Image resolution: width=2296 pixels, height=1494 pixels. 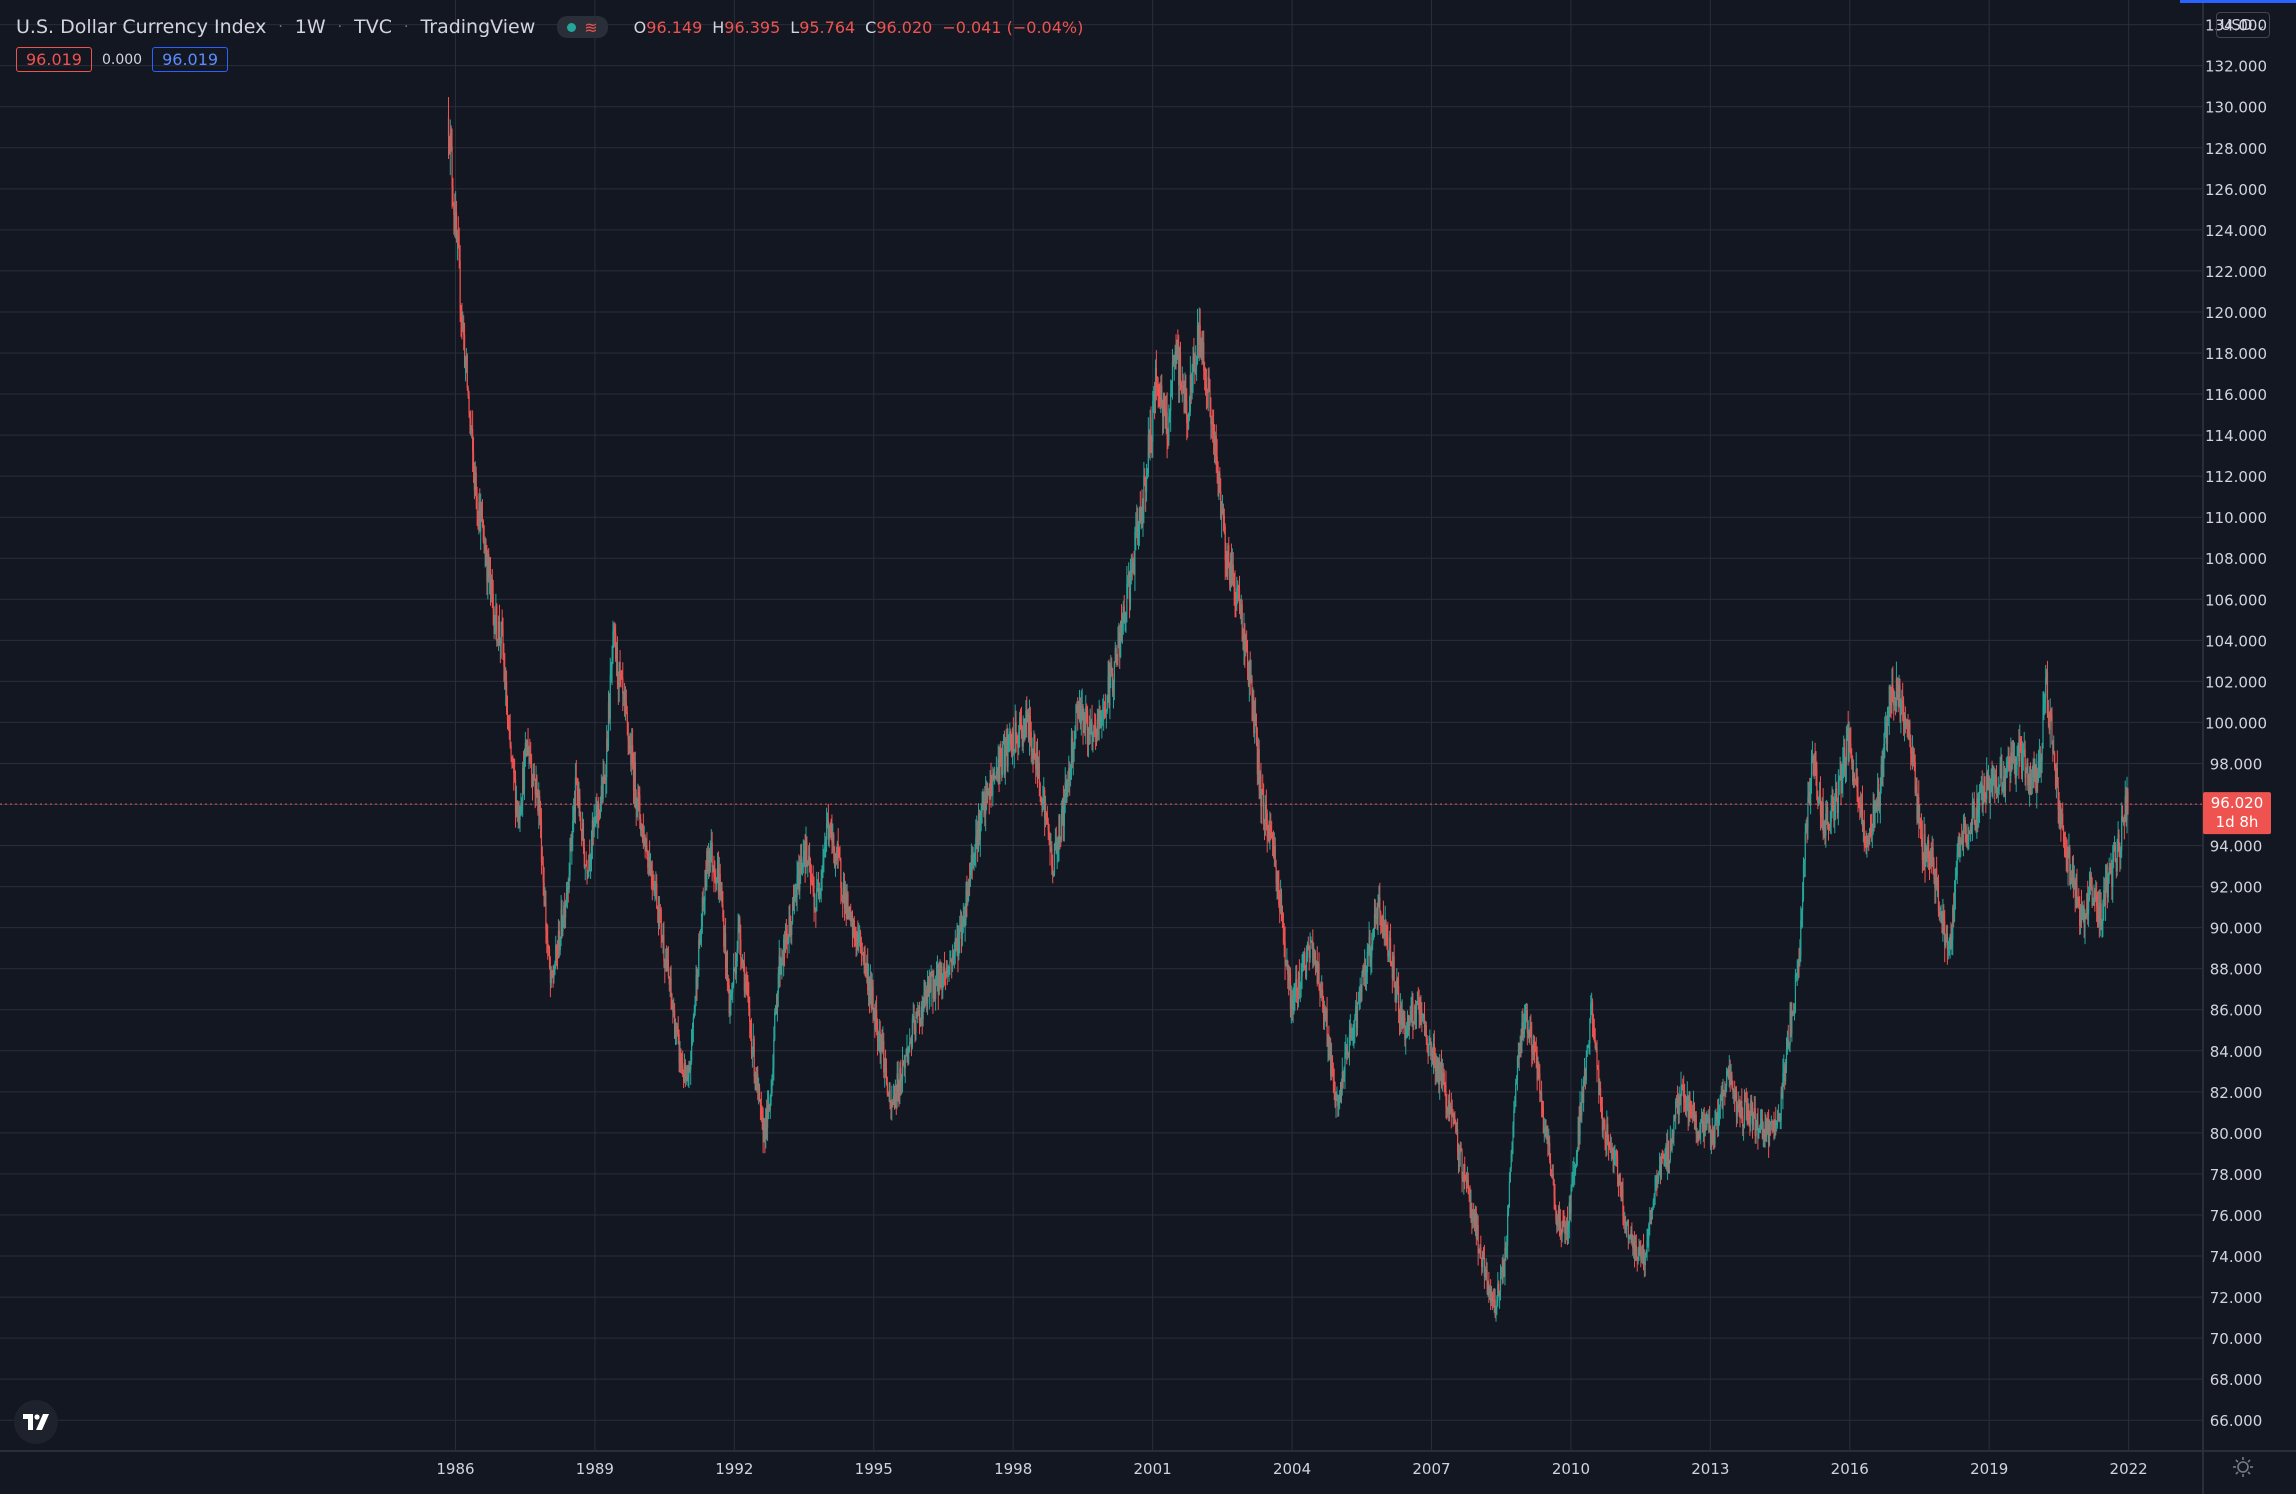 I want to click on symbol-name: U.S. Dollar Currency Index, so click(x=141, y=27).